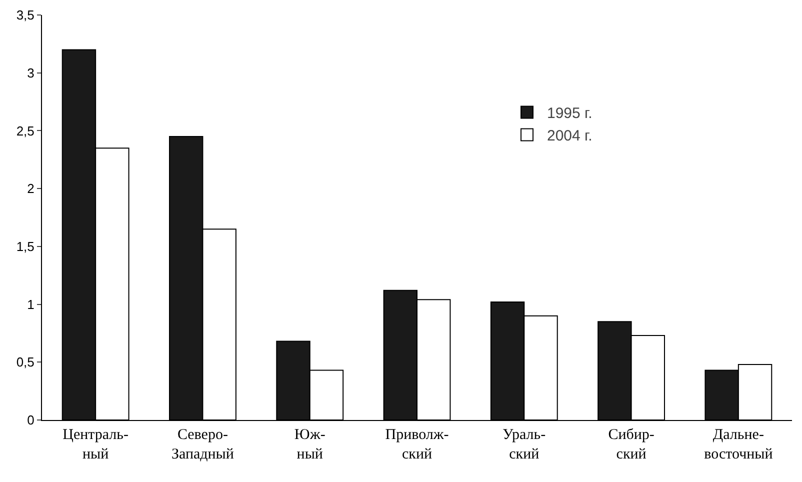 The width and height of the screenshot is (802, 482). Describe the element at coordinates (25, 130) in the screenshot. I see `y-tick-label: 2,5` at that location.